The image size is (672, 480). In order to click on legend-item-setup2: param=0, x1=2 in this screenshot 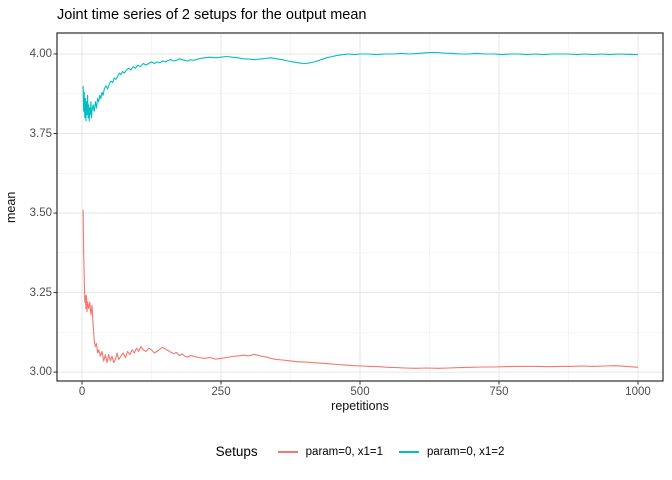, I will do `click(451, 452)`.